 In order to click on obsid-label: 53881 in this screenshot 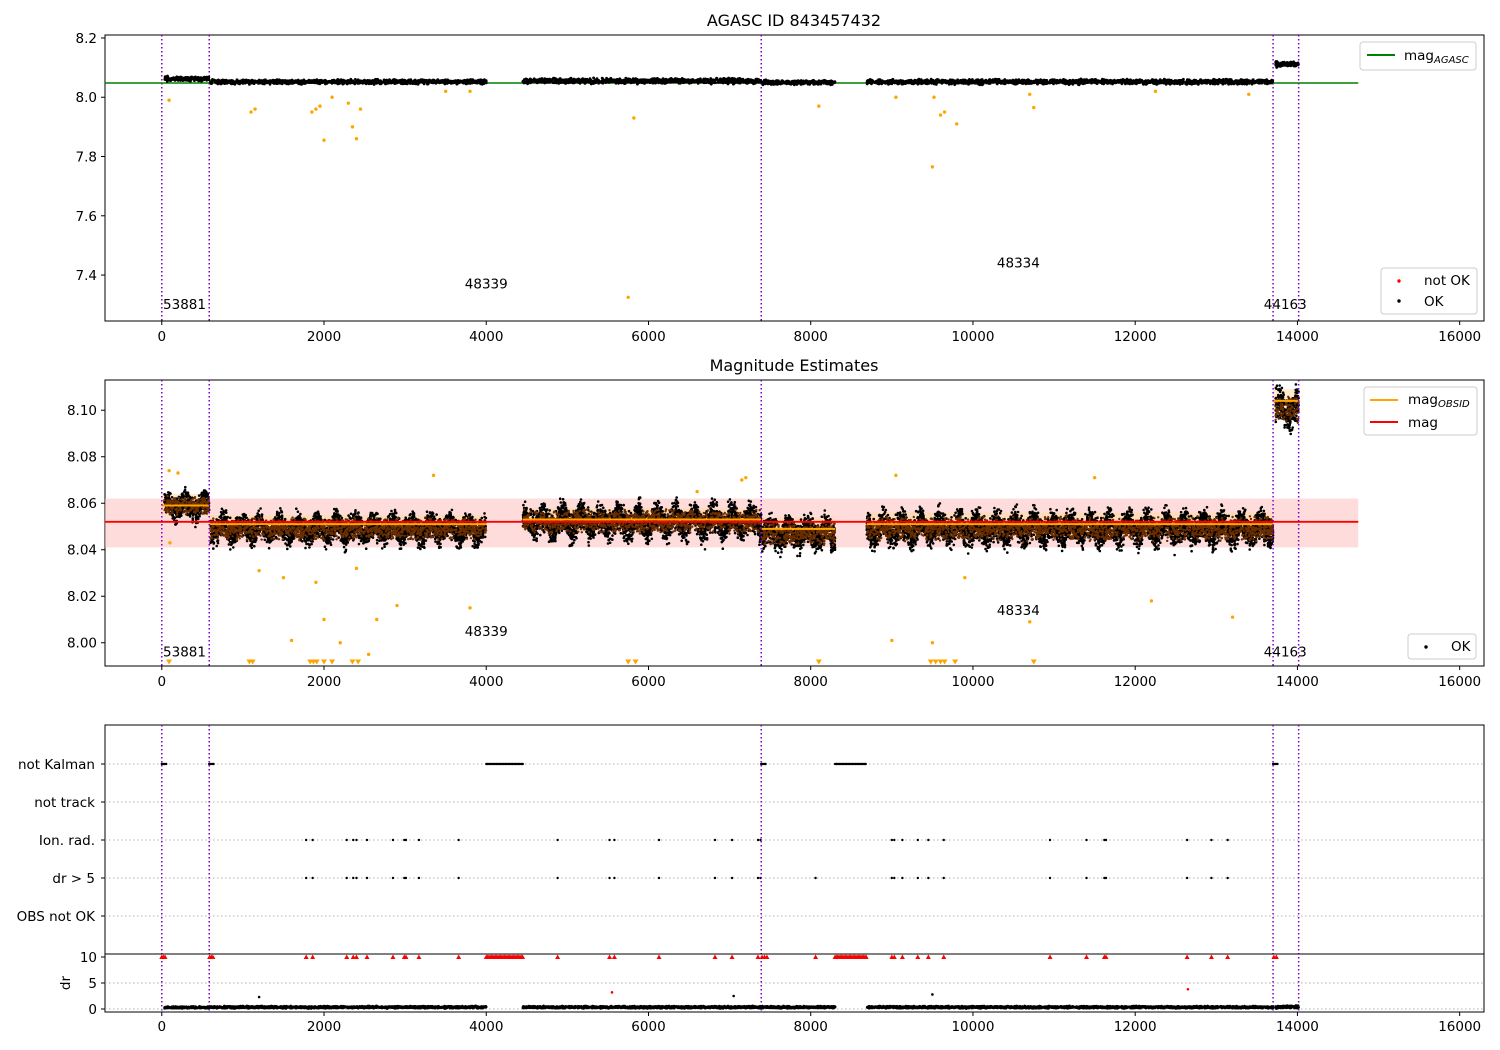, I will do `click(184, 305)`.